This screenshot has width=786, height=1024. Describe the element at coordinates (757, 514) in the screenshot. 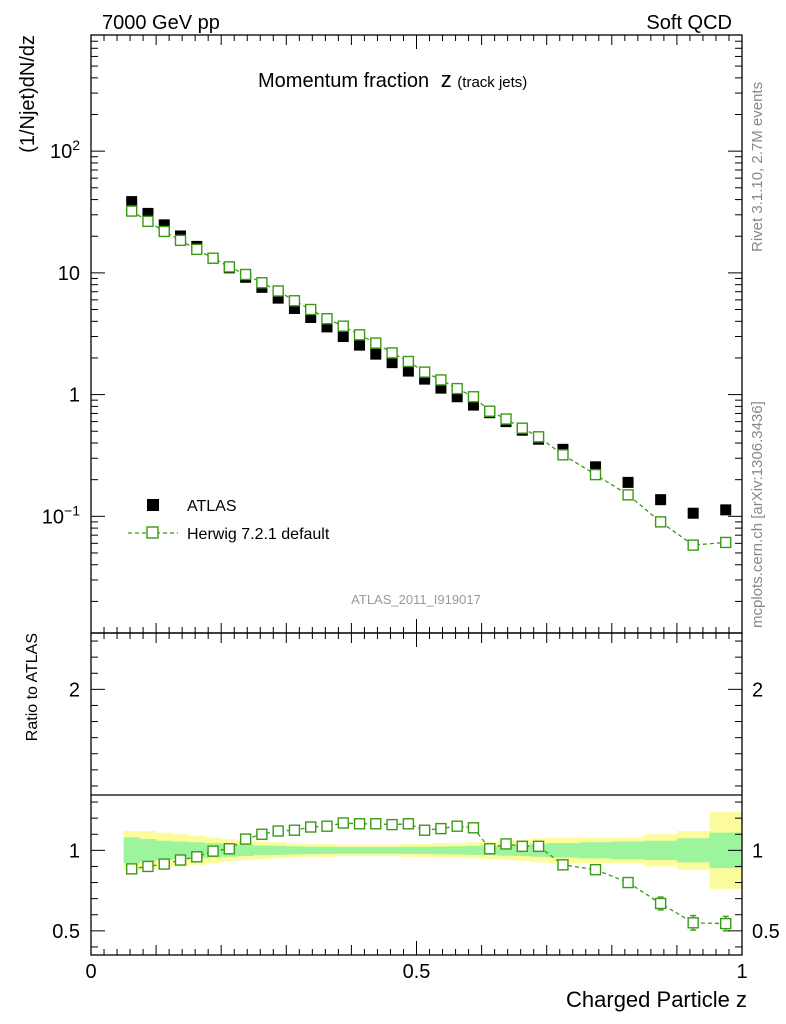

I see `mcplots-label: mcplots.cern.ch [arXiv:1306.3436]` at that location.